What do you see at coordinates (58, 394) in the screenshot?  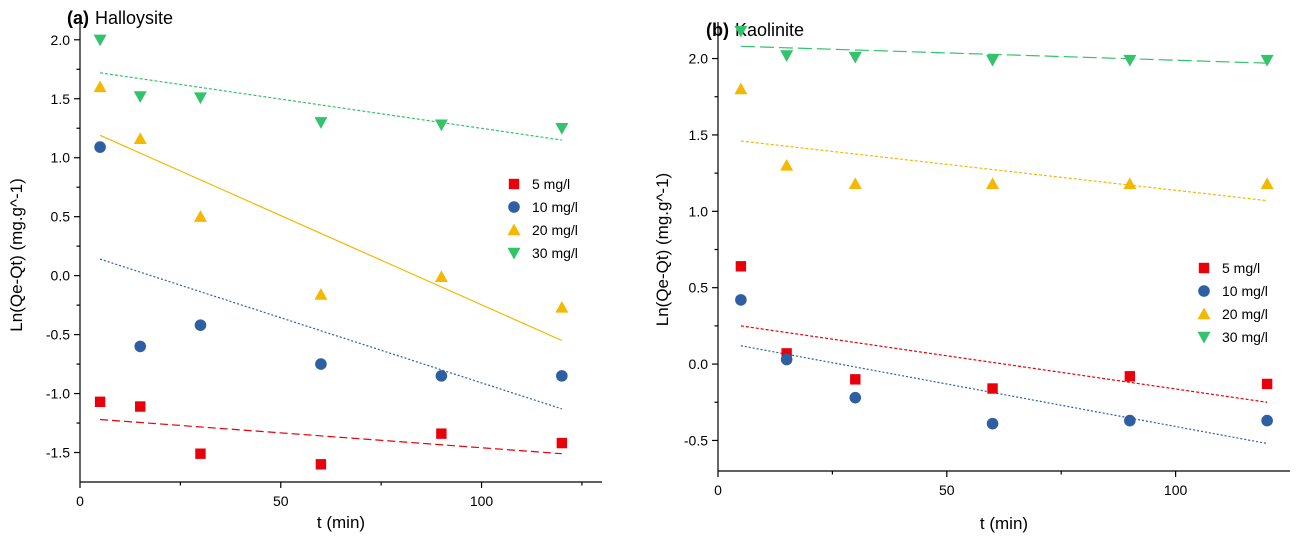 I see `y-tick-label: -1.0` at bounding box center [58, 394].